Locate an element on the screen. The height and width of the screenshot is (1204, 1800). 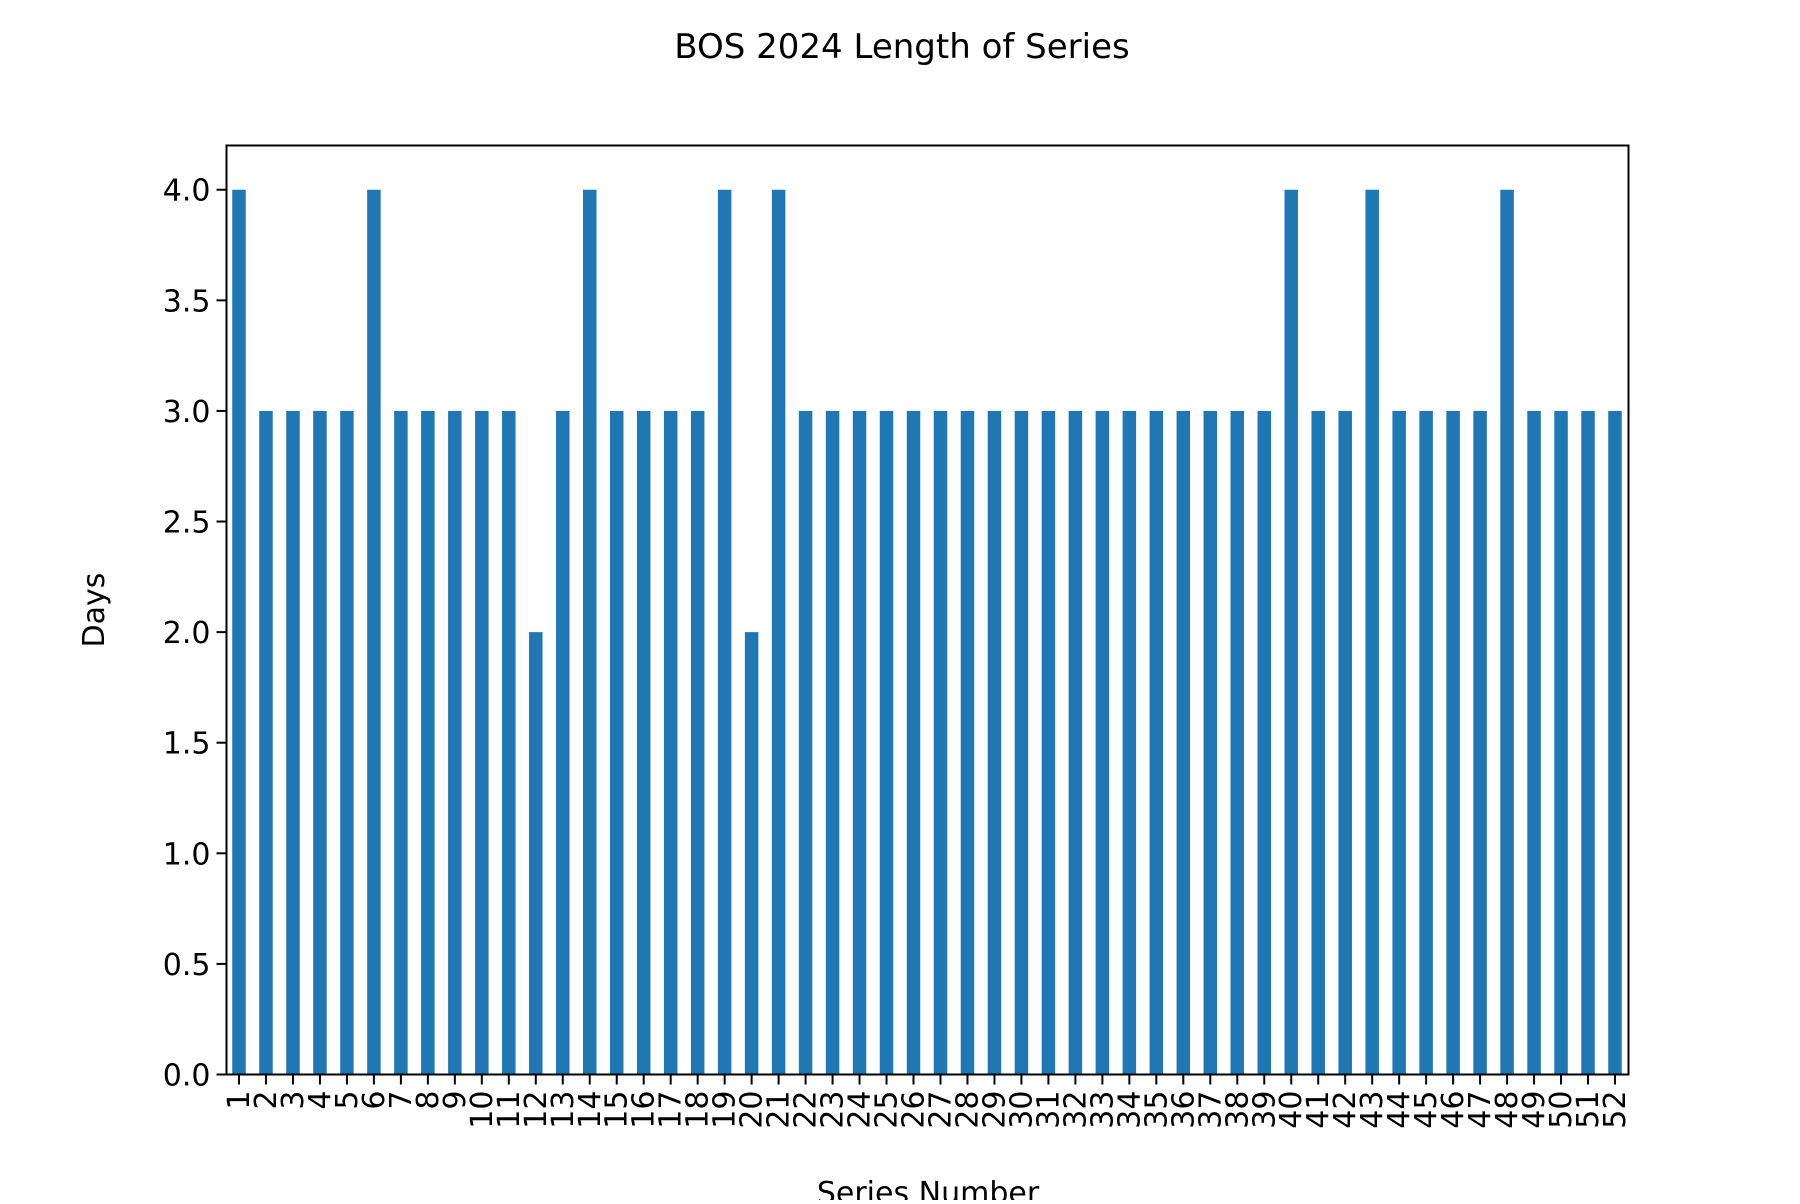
x-tick-label: 38 is located at coordinates (1237, 1110).